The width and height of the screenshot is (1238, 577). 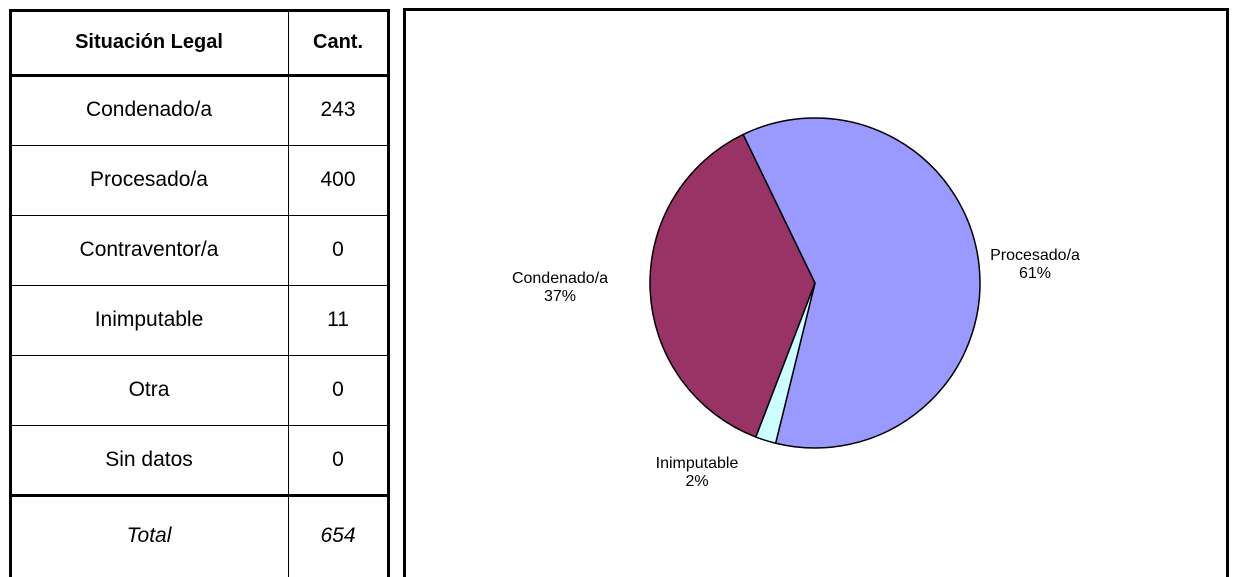 I want to click on table-cell: Cant., so click(x=338, y=42).